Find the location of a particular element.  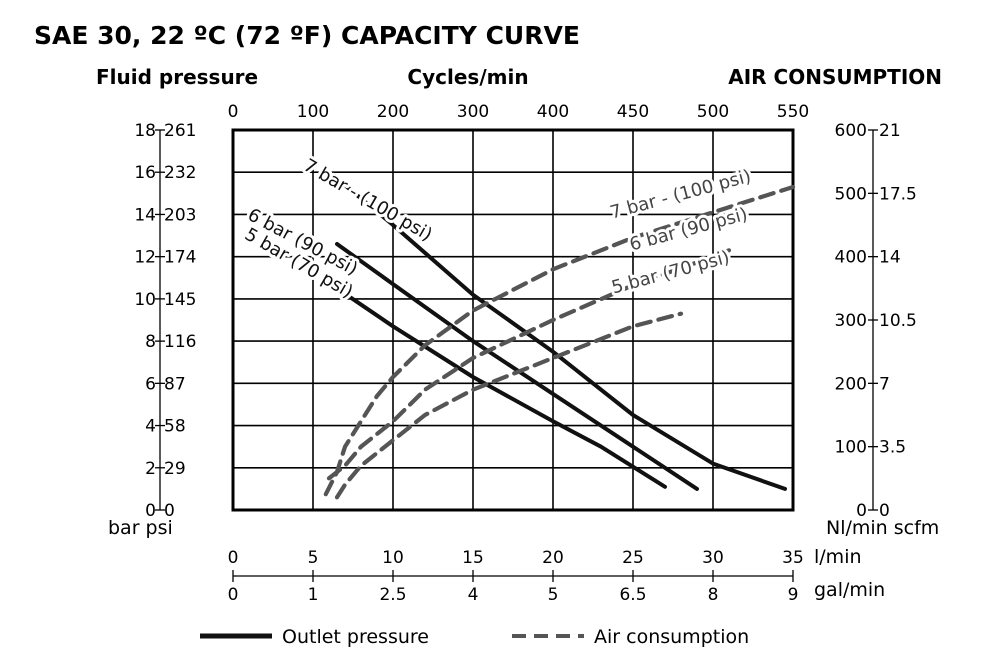

top-tick-label: 300 is located at coordinates (473, 112).